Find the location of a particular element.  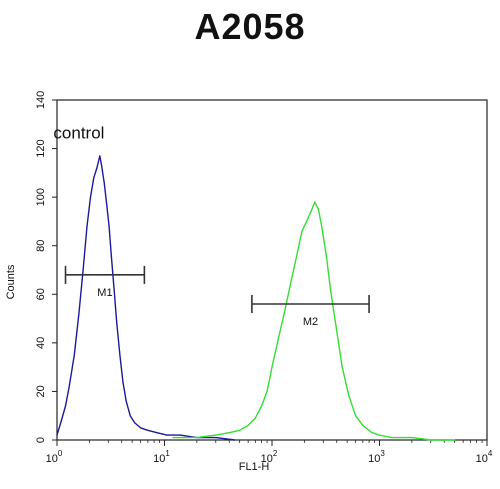

y-tick-label: 0 is located at coordinates (41, 440).